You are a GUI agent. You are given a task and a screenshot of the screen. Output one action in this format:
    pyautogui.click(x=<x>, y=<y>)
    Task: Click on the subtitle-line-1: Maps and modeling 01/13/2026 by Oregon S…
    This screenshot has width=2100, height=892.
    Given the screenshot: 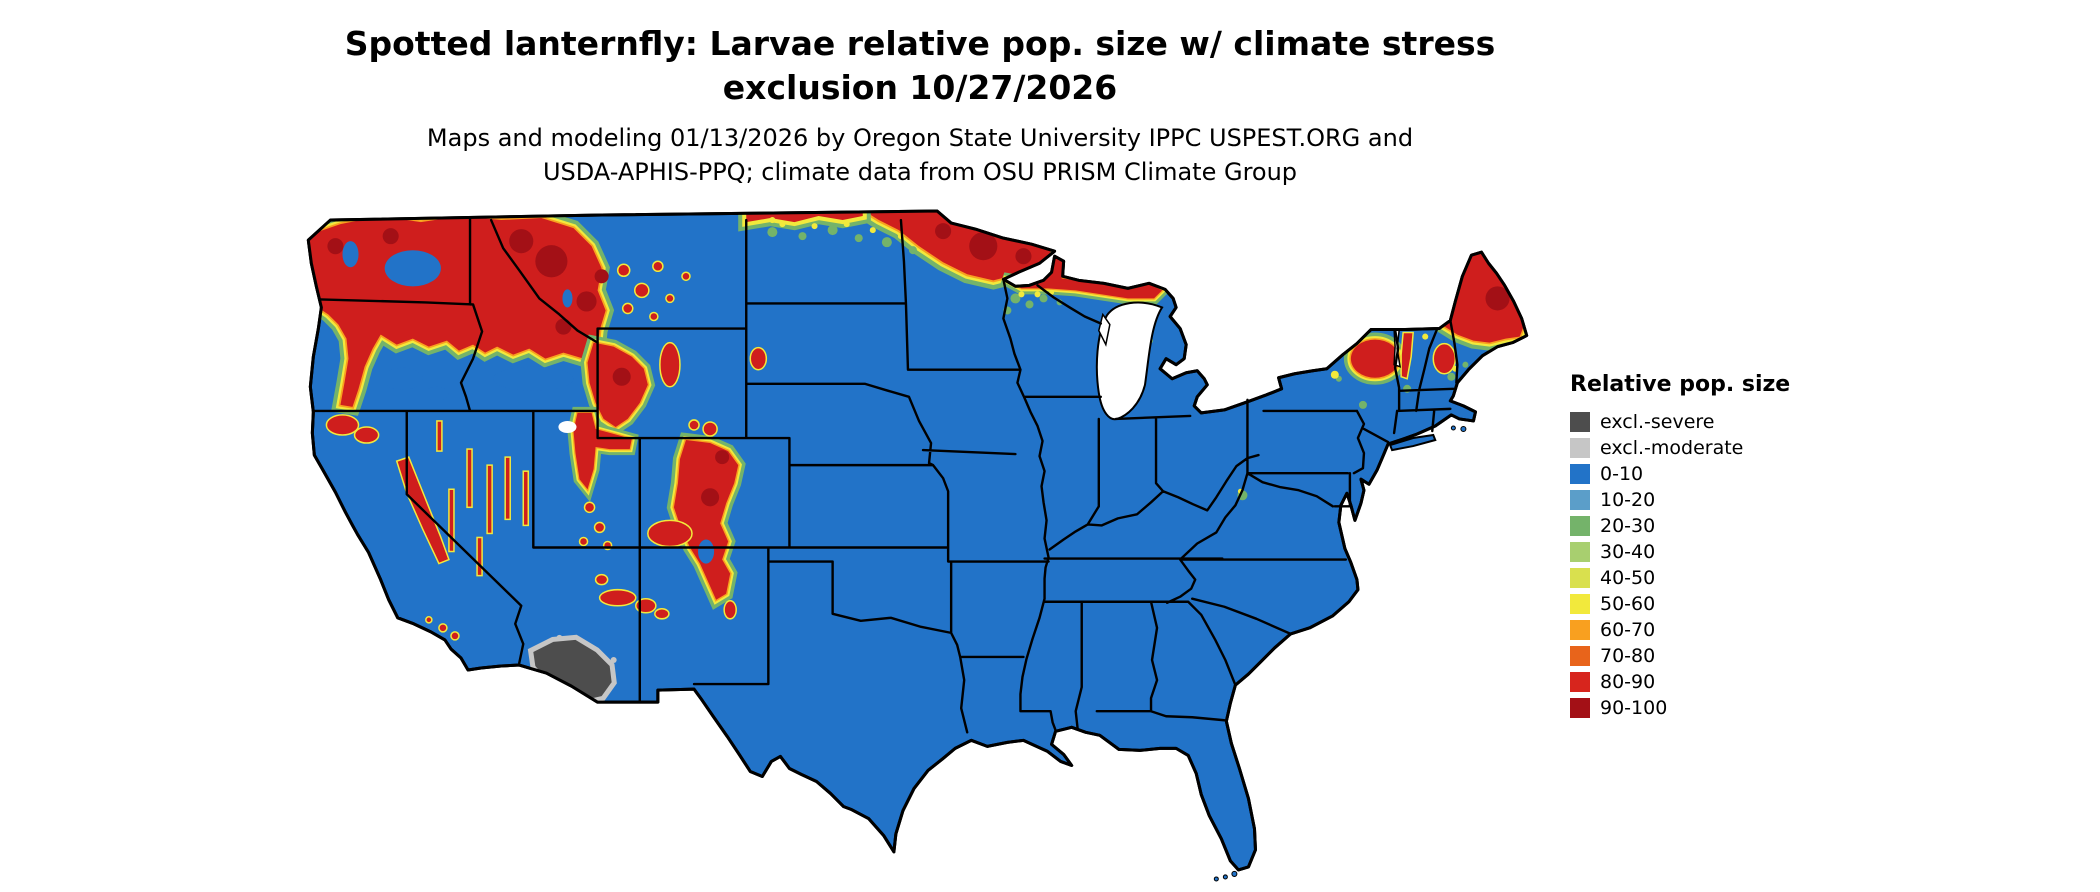 What is the action you would take?
    pyautogui.click(x=920, y=138)
    